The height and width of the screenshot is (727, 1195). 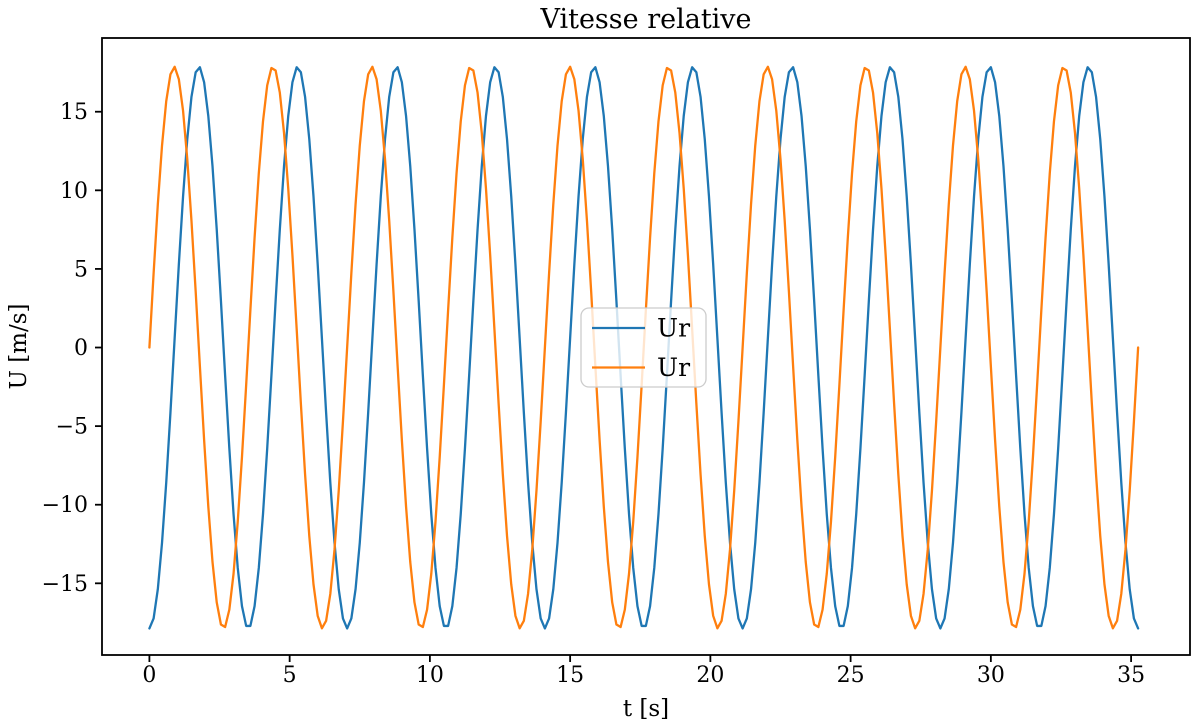 I want to click on x-tick-label: 35, so click(x=1131, y=675).